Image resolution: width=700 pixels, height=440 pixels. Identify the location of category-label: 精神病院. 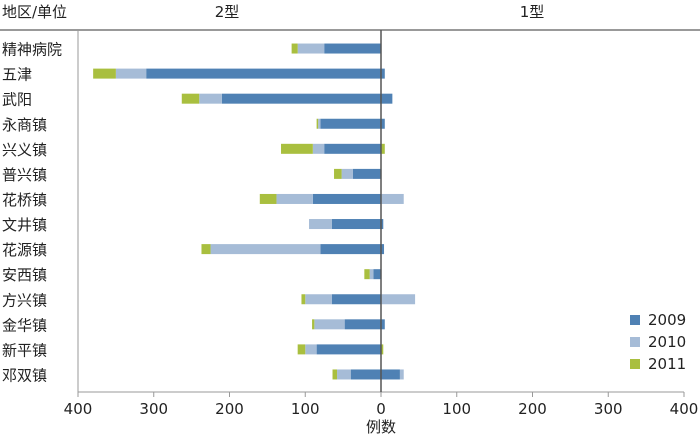
(32, 50).